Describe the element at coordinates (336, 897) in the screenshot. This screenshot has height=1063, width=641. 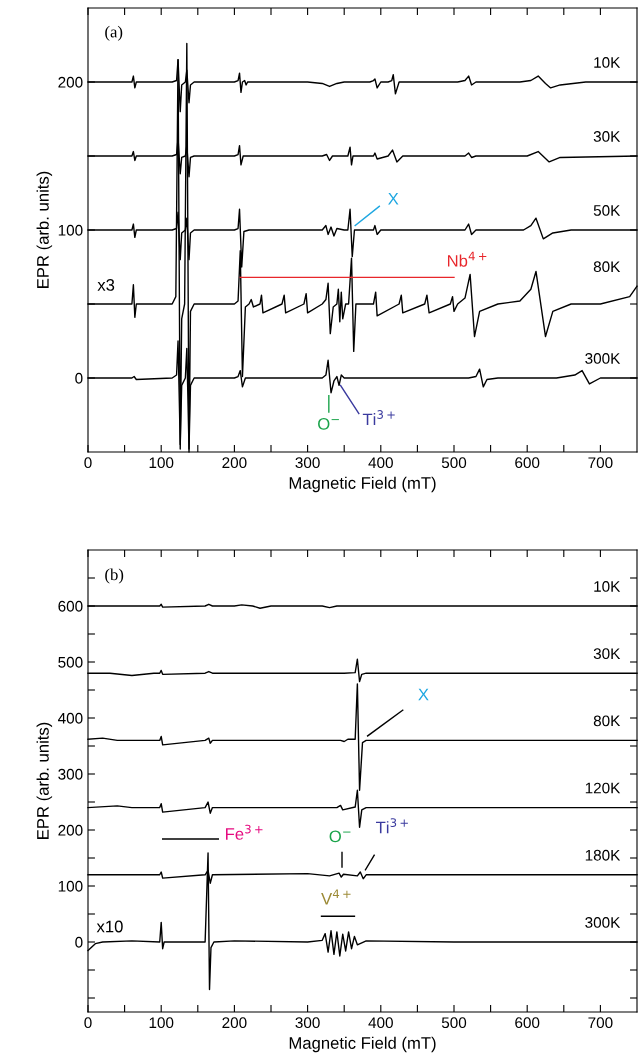
I see `annotation: V$^{4+}$` at that location.